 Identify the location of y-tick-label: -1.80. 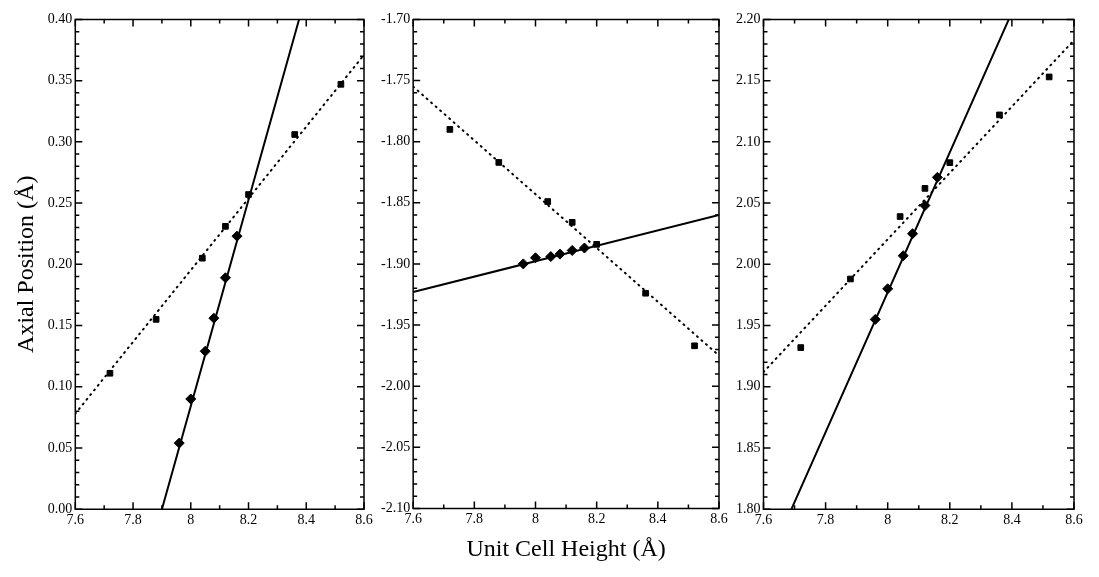
(395, 141).